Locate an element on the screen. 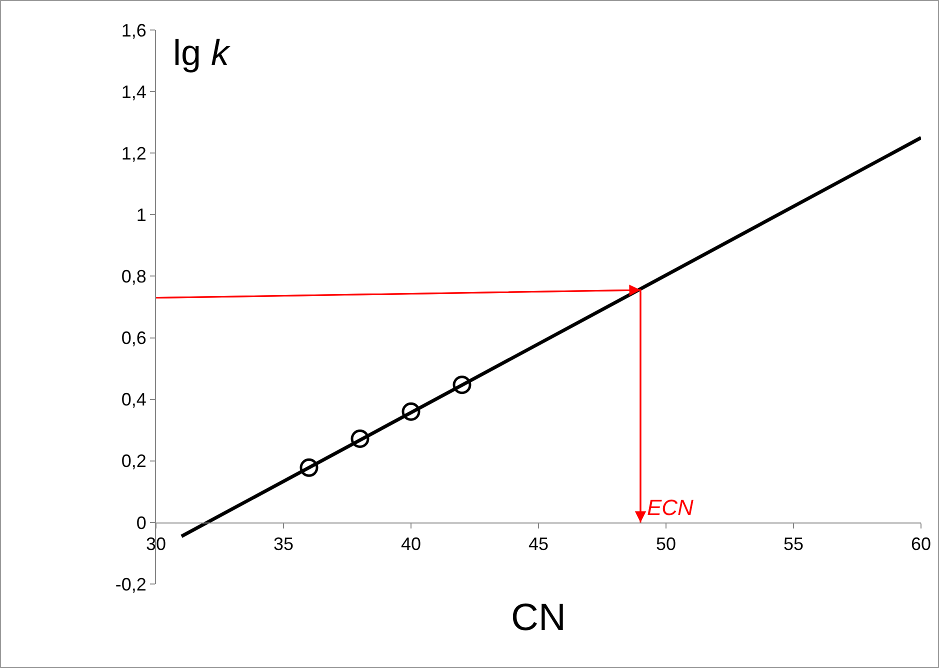 The image size is (939, 668). y-tick-label: 0,2 is located at coordinates (133, 461).